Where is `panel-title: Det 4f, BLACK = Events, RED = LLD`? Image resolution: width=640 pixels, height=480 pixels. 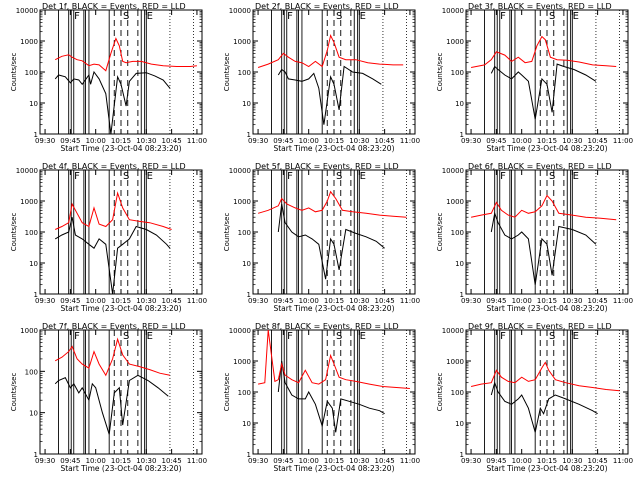
panel-title: Det 4f, BLACK = Events, RED = LLD is located at coordinates (114, 166).